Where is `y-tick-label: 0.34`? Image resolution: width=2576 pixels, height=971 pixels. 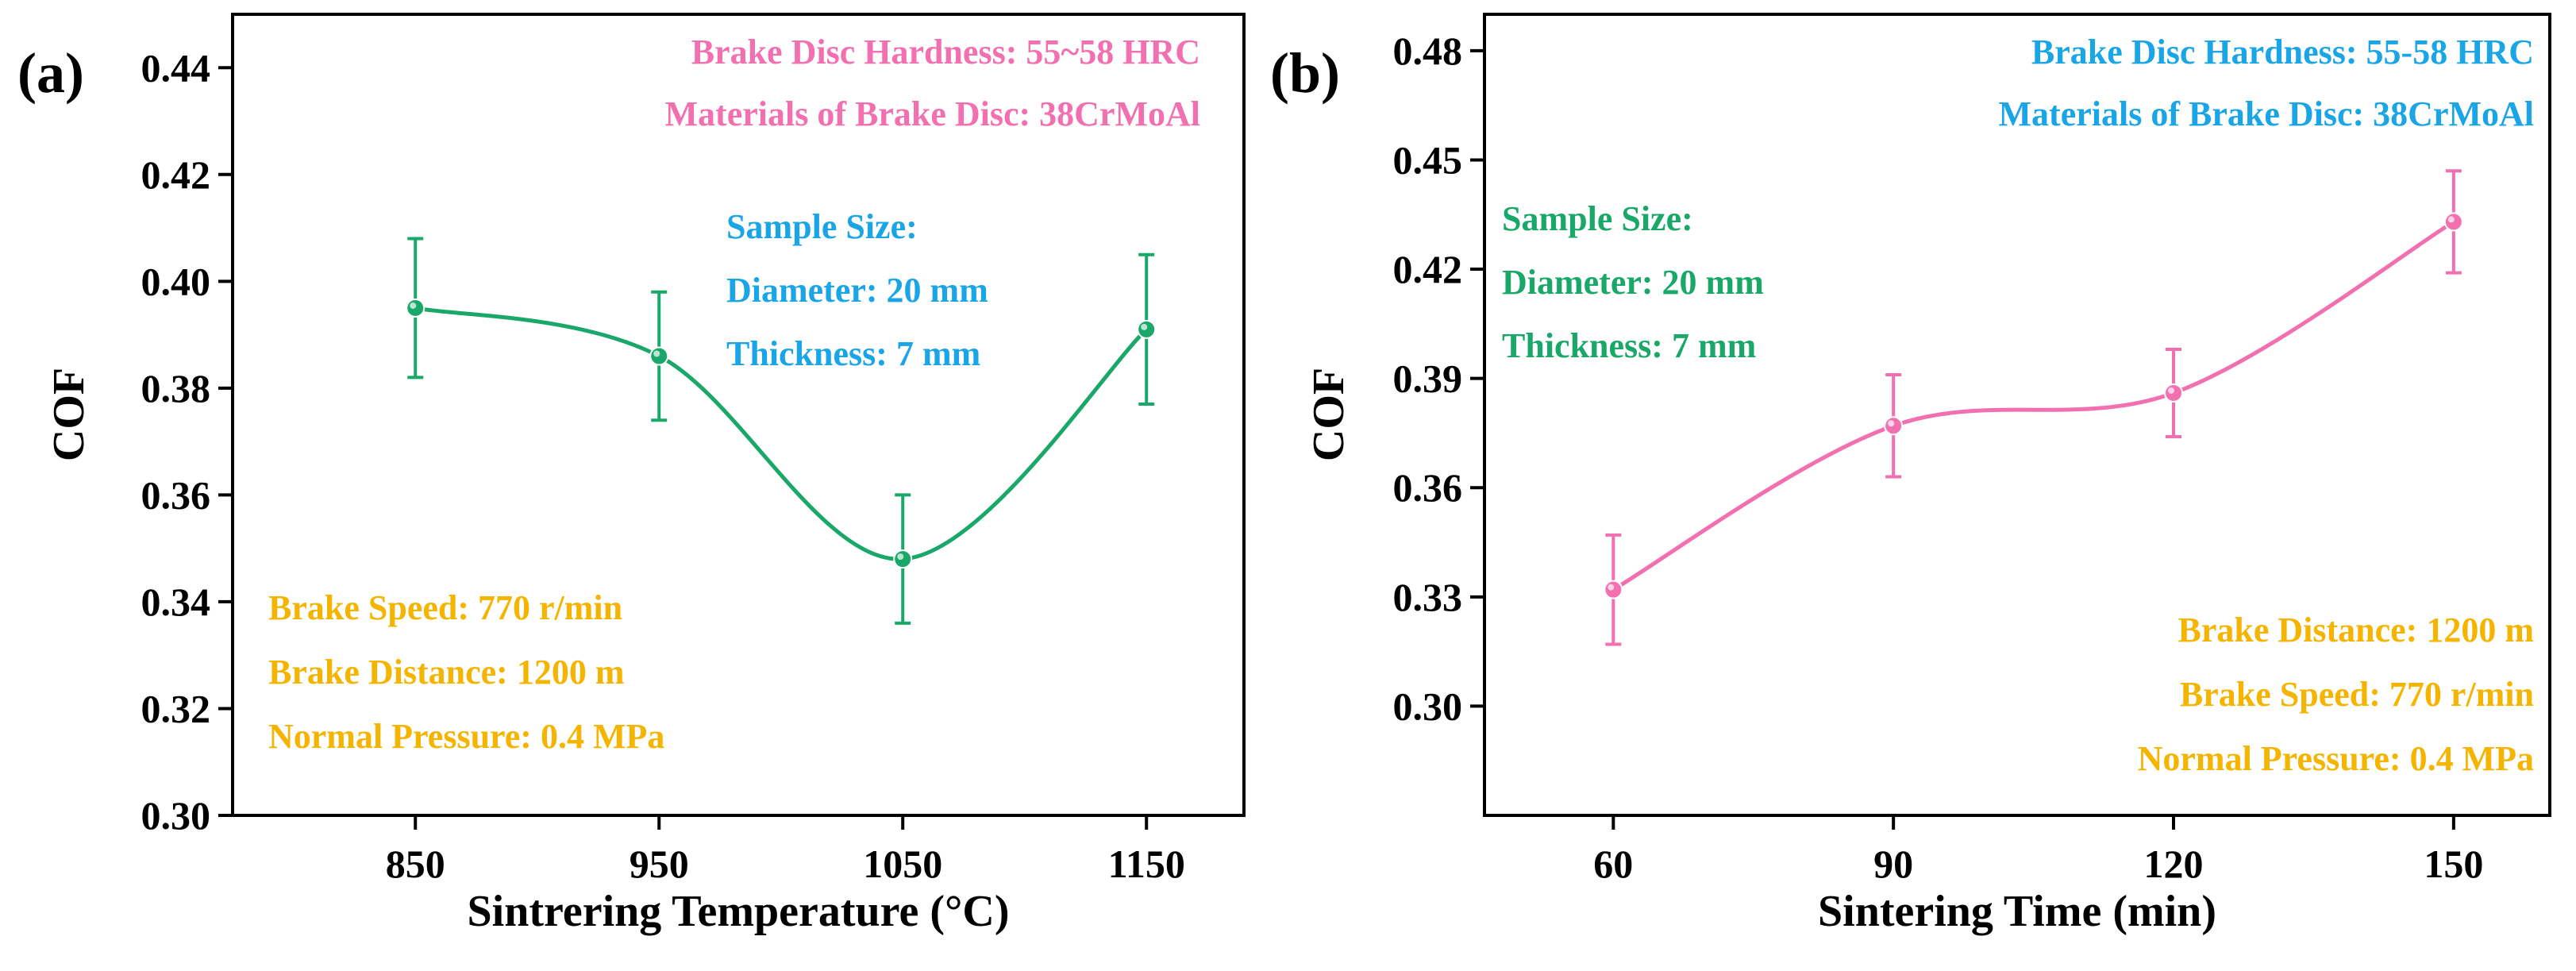
y-tick-label: 0.34 is located at coordinates (176, 602).